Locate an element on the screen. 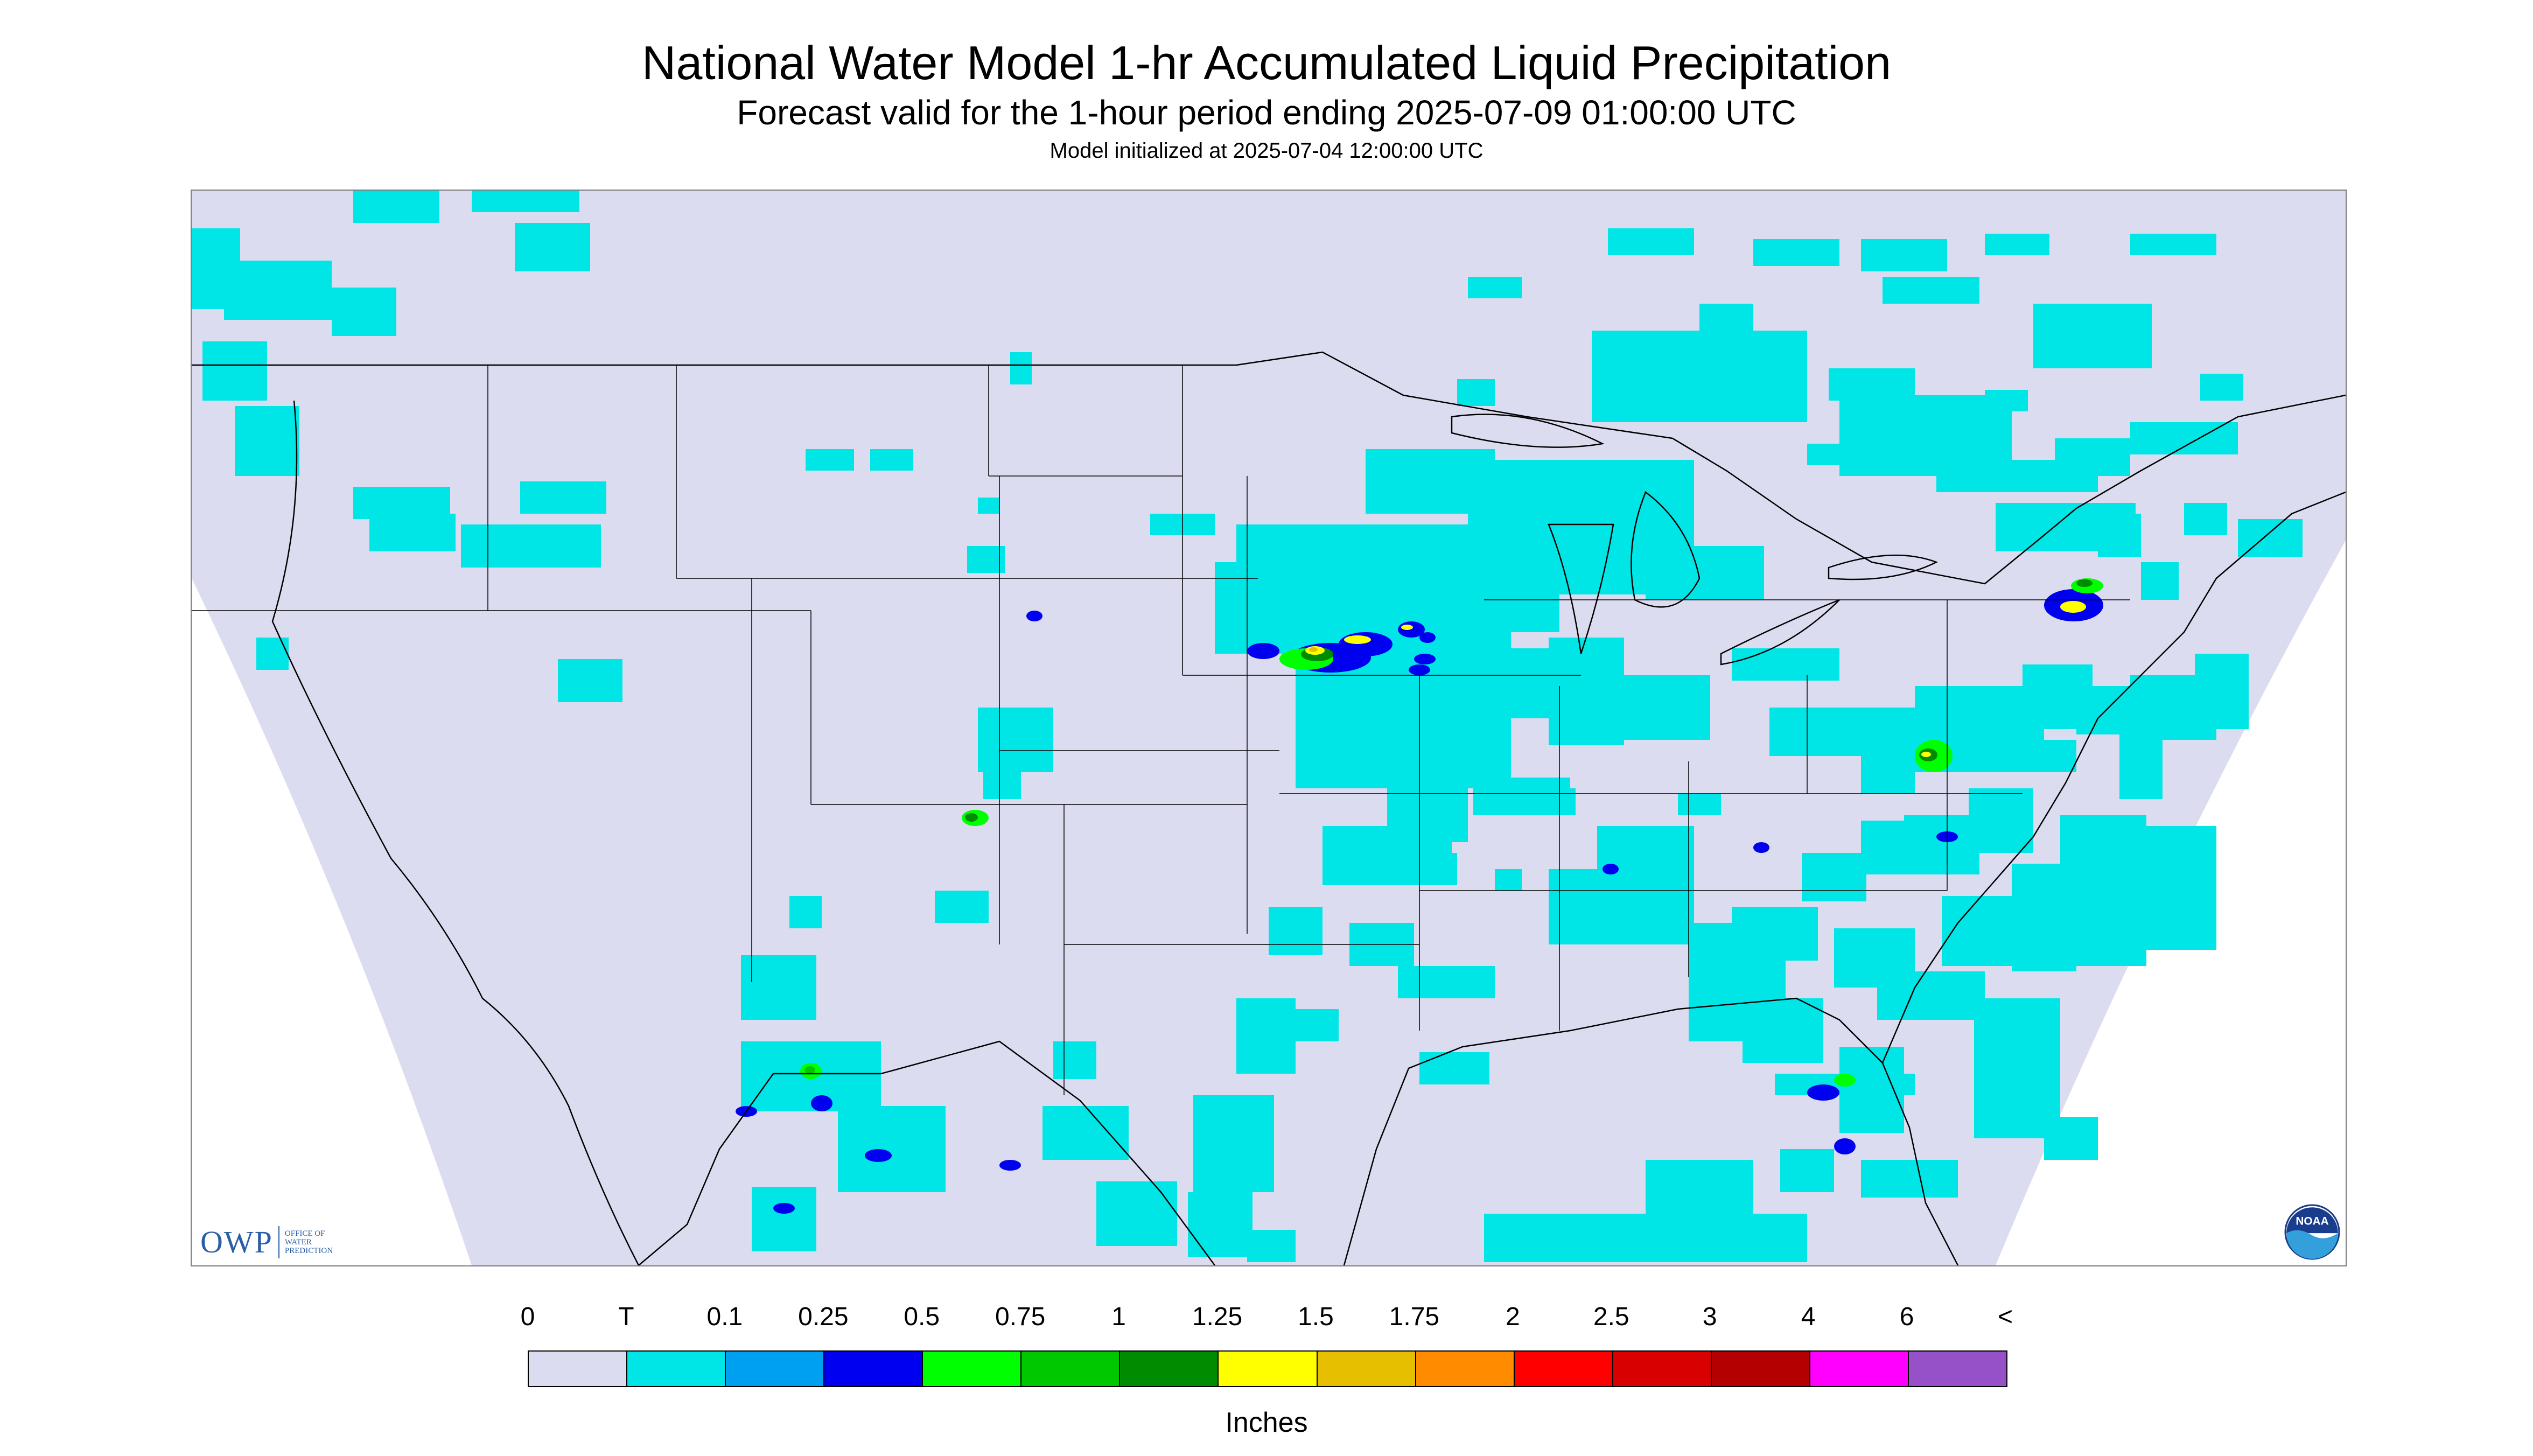 Image resolution: width=2533 pixels, height=1456 pixels. owp-logo-line: PREDICTION is located at coordinates (308, 1250).